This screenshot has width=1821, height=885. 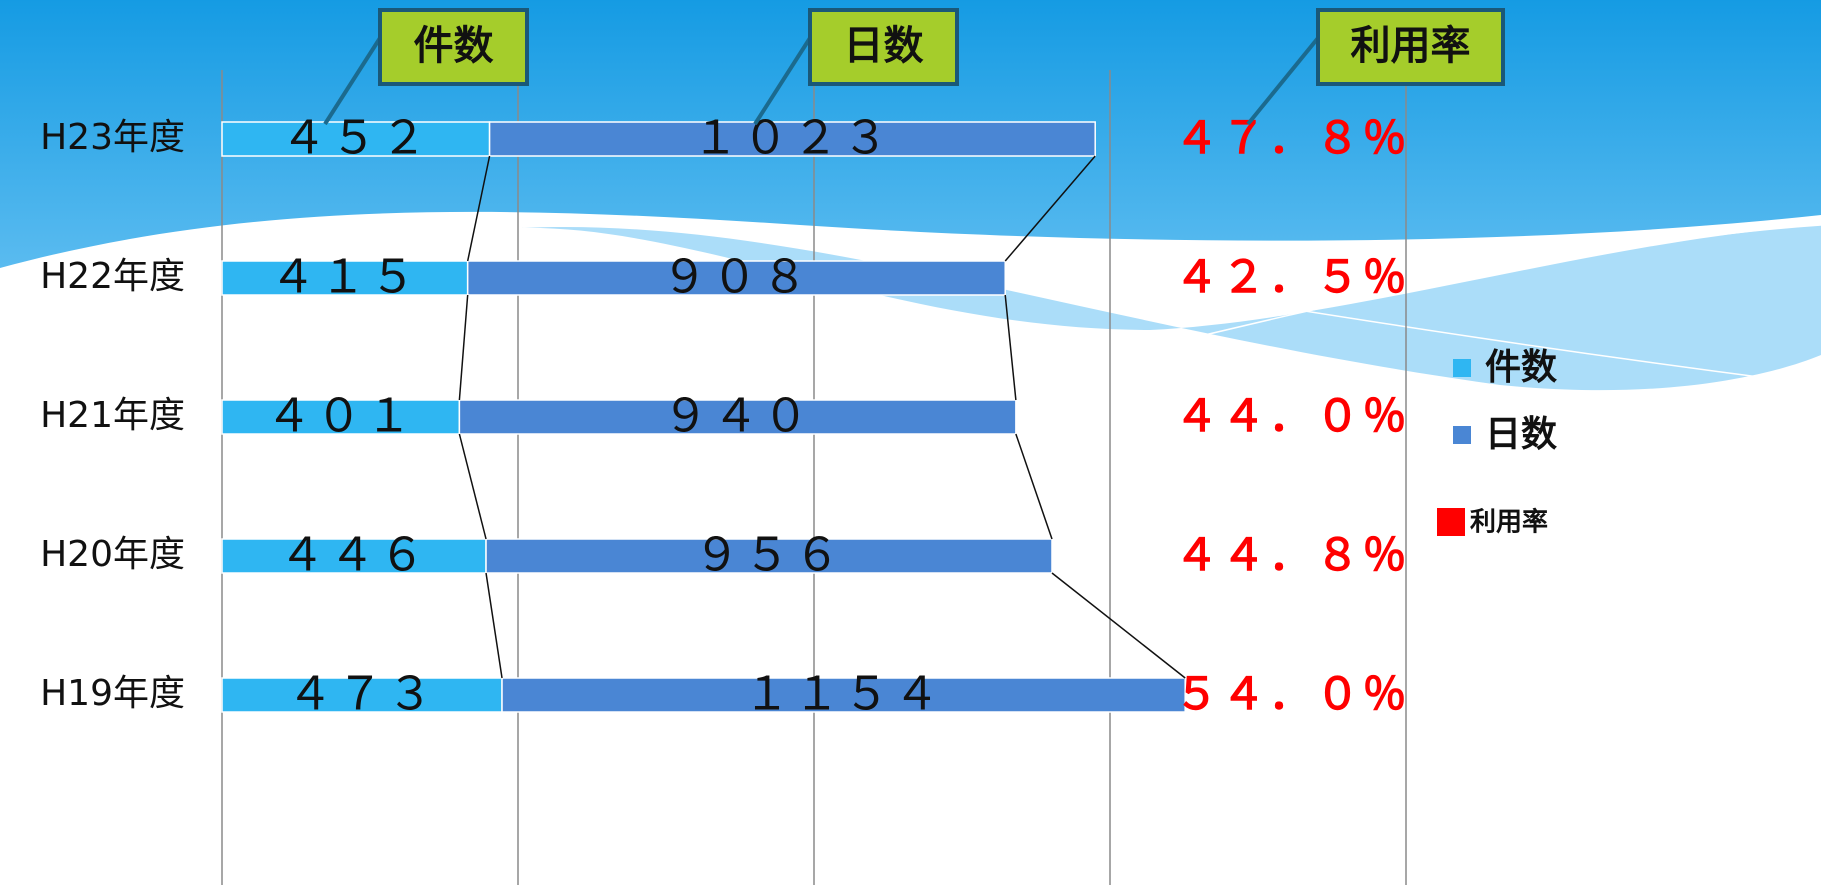 I want to click on data-label: ９０８, so click(x=736, y=277).